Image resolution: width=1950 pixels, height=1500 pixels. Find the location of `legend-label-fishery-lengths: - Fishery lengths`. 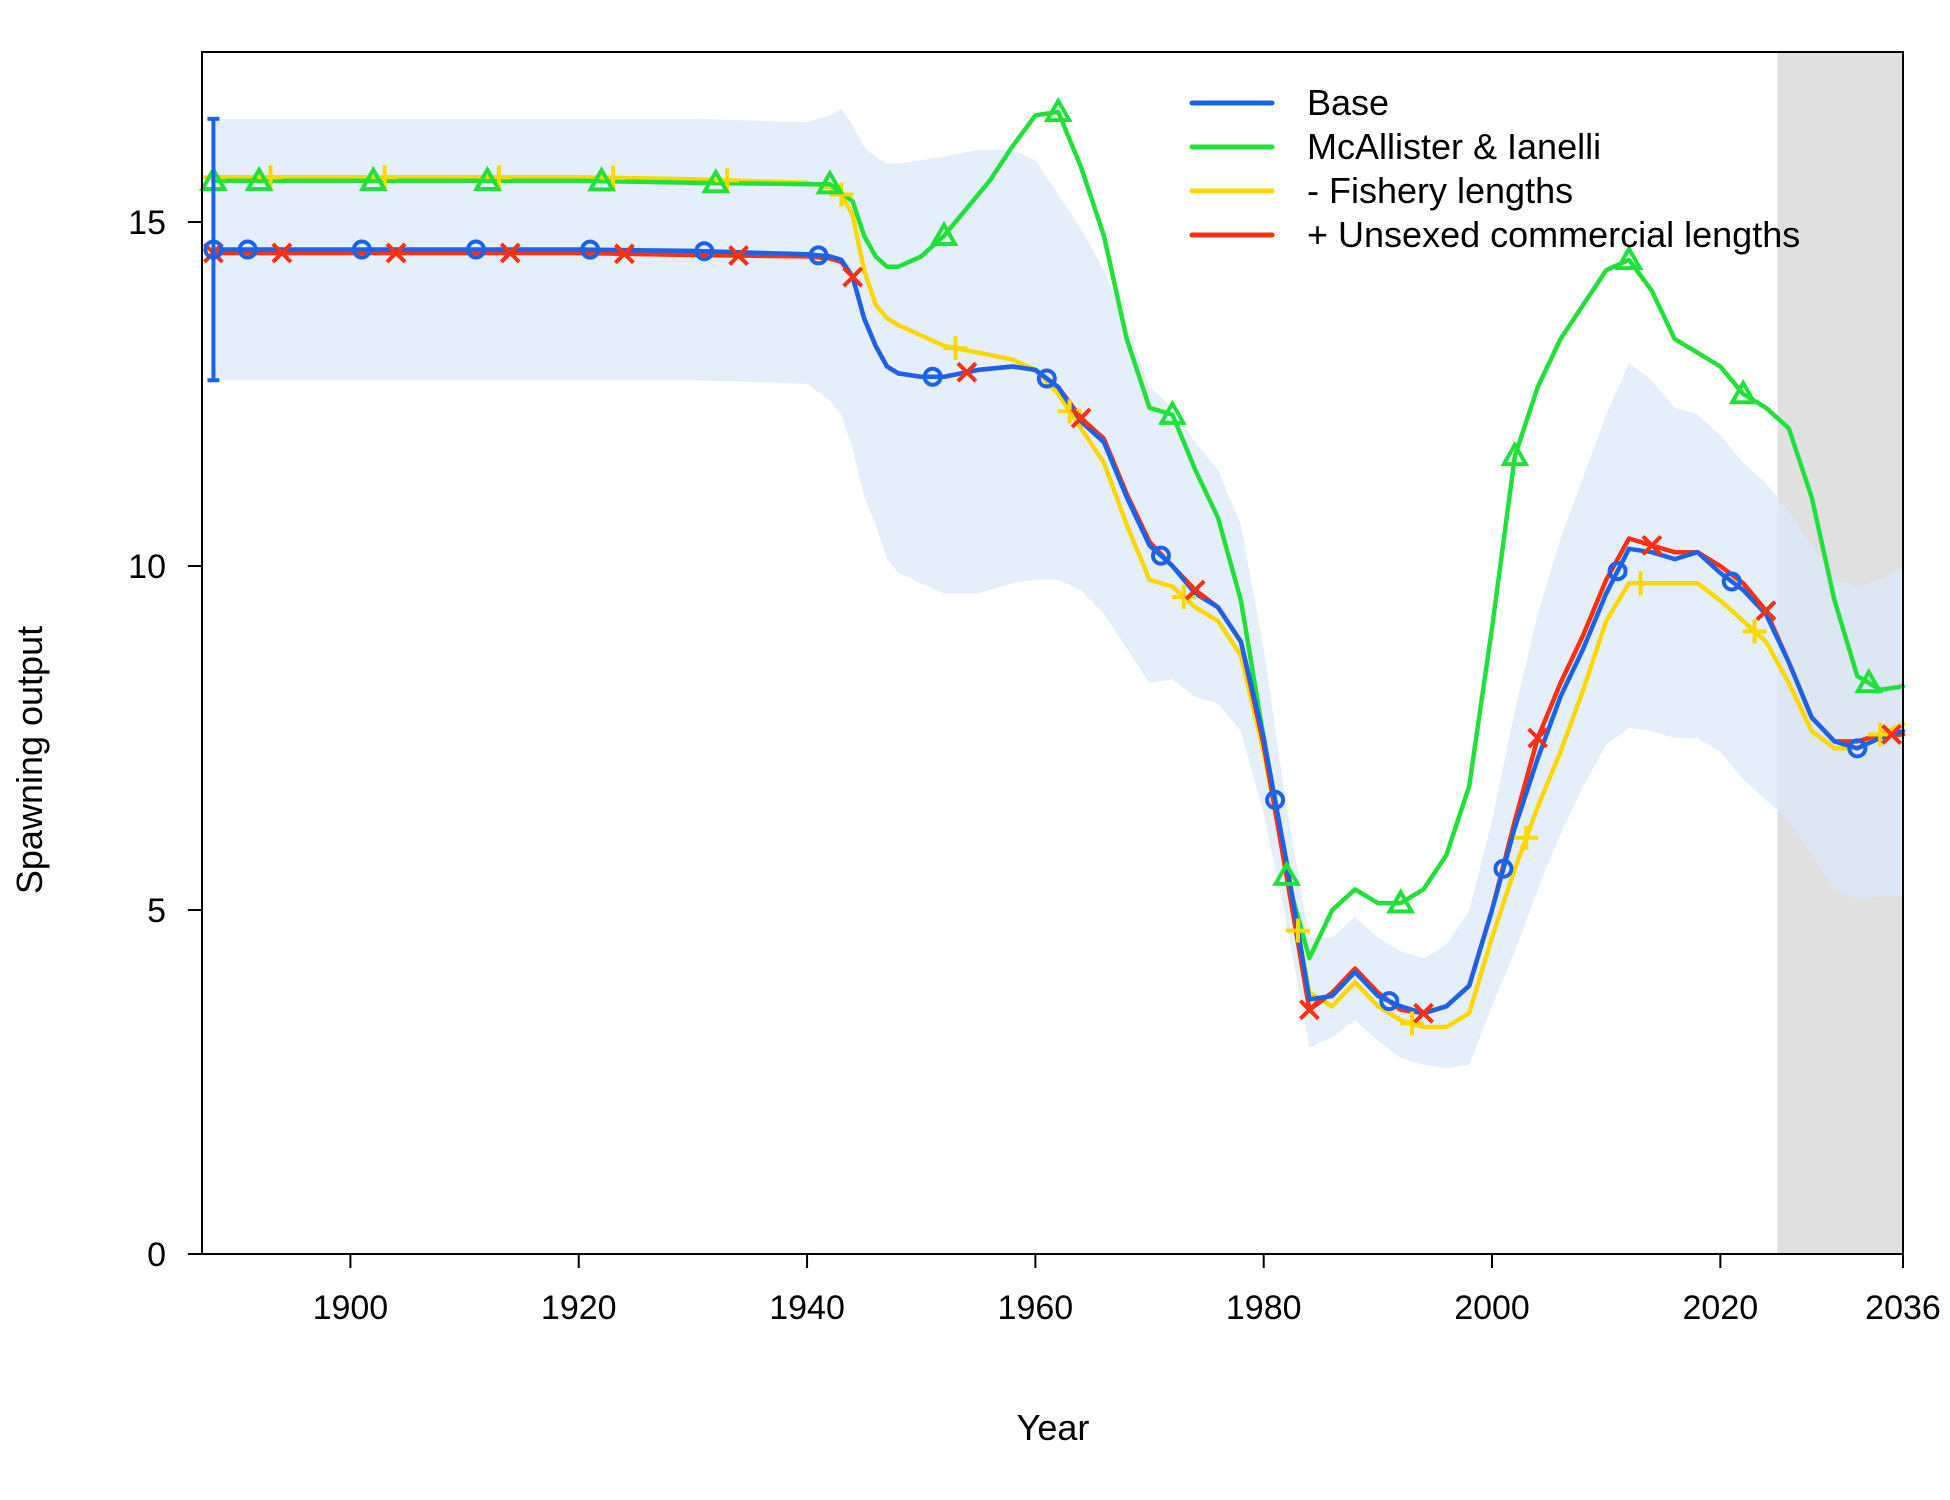

legend-label-fishery-lengths: - Fishery lengths is located at coordinates (1440, 190).